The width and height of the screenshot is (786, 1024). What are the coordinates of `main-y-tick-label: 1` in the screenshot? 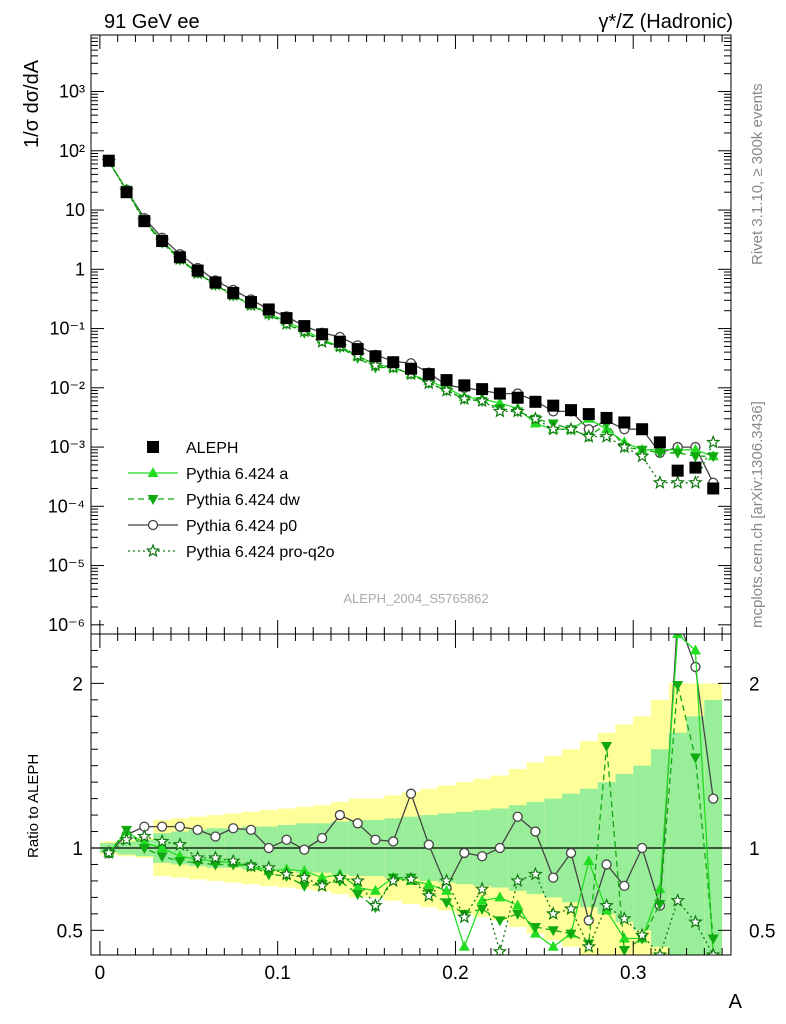 It's located at (80, 269).